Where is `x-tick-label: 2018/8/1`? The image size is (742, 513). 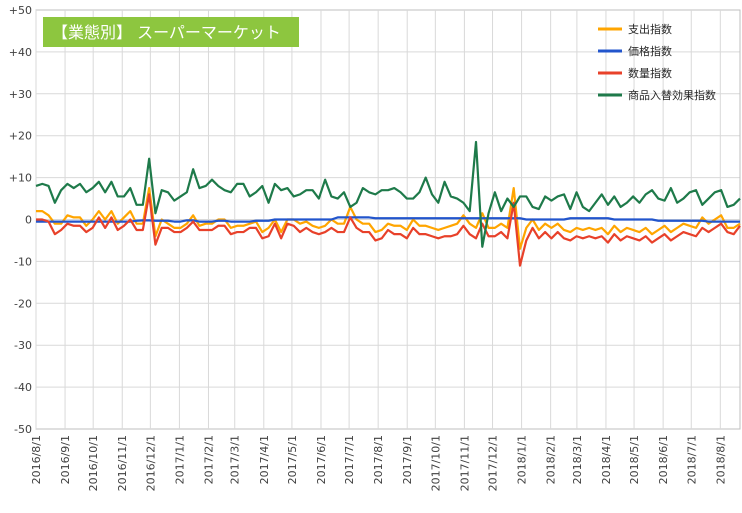 x-tick-label: 2018/8/1 is located at coordinates (720, 459).